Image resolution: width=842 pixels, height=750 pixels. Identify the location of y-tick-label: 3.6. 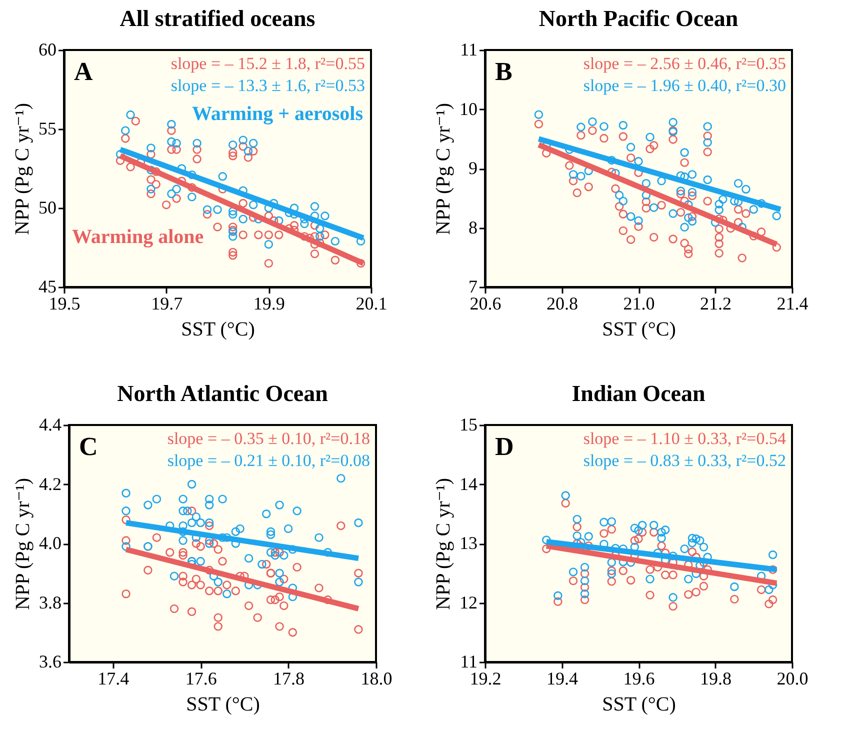
(50, 662).